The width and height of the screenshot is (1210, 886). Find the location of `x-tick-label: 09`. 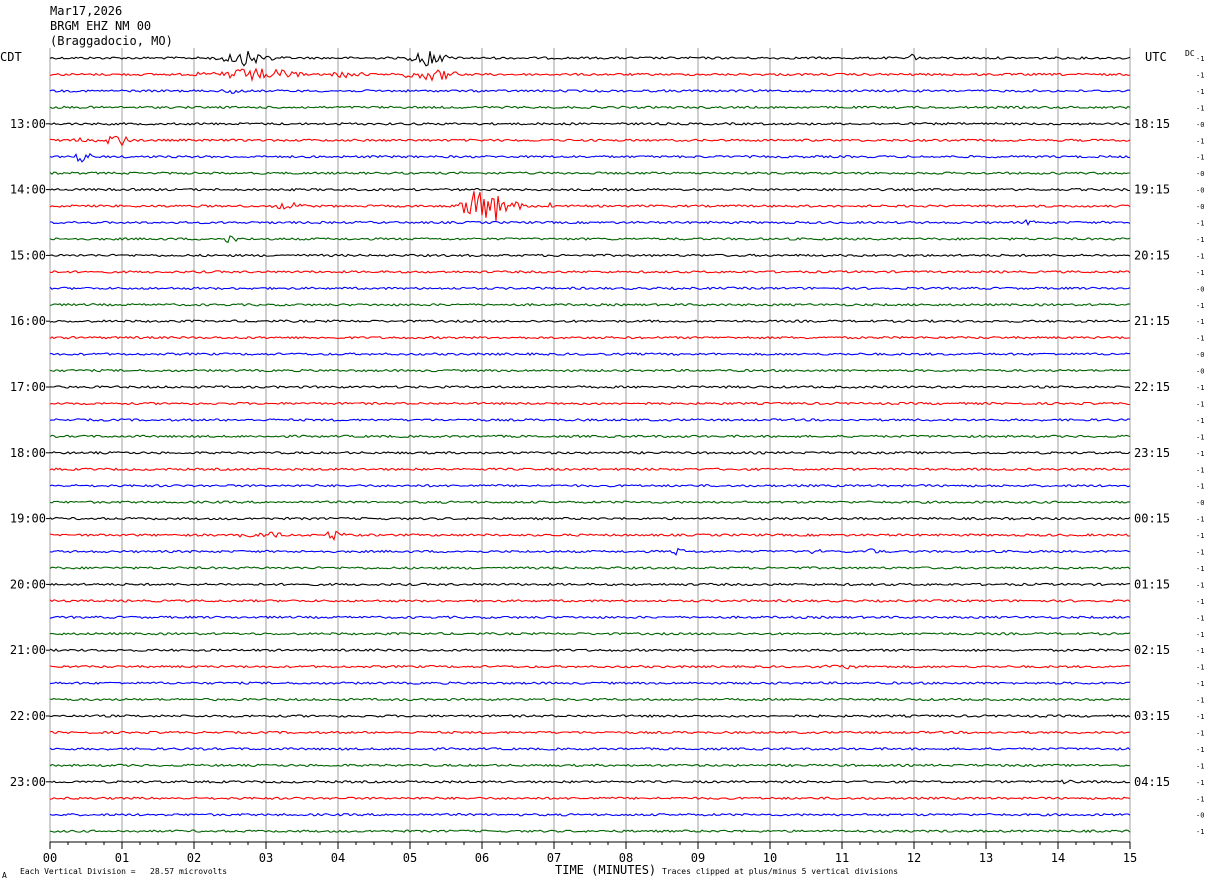

x-tick-label: 09 is located at coordinates (698, 858).